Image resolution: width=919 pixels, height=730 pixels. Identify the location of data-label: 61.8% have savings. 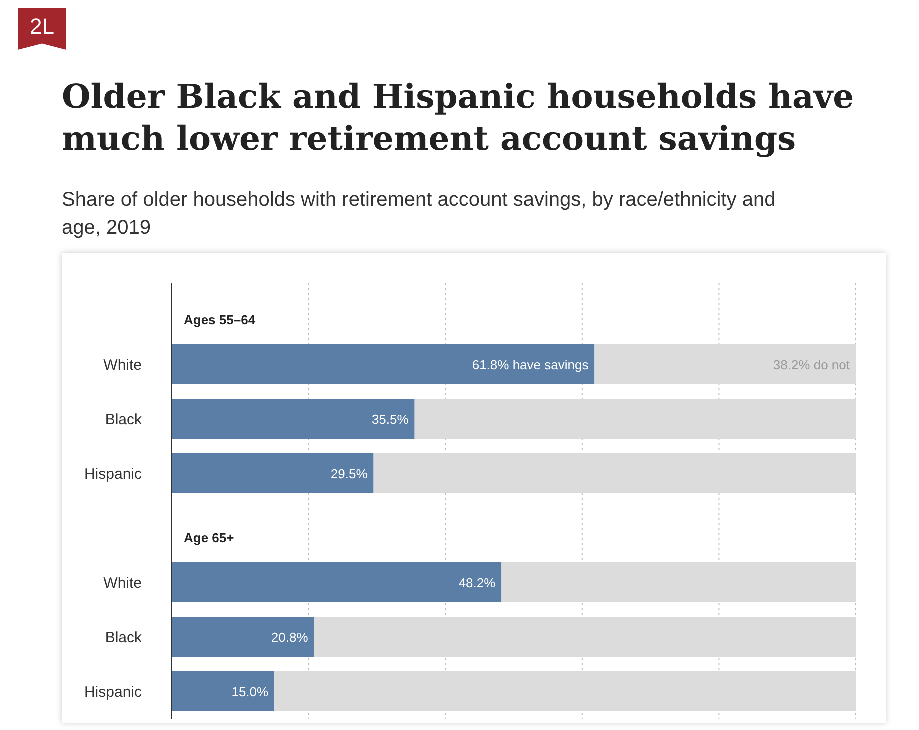
(531, 365).